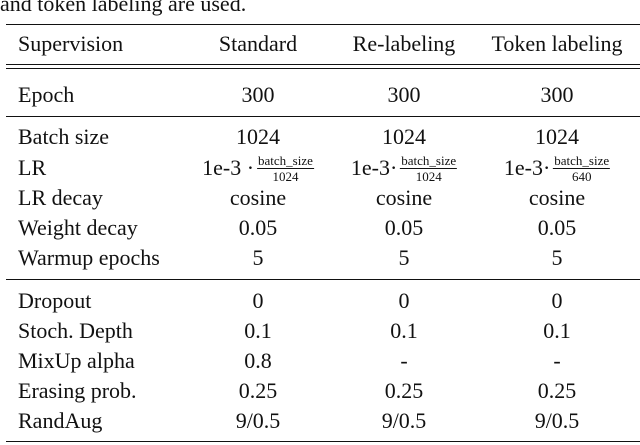 The image size is (640, 445). Describe the element at coordinates (89, 257) in the screenshot. I see `row-label: Warmup epochs` at that location.